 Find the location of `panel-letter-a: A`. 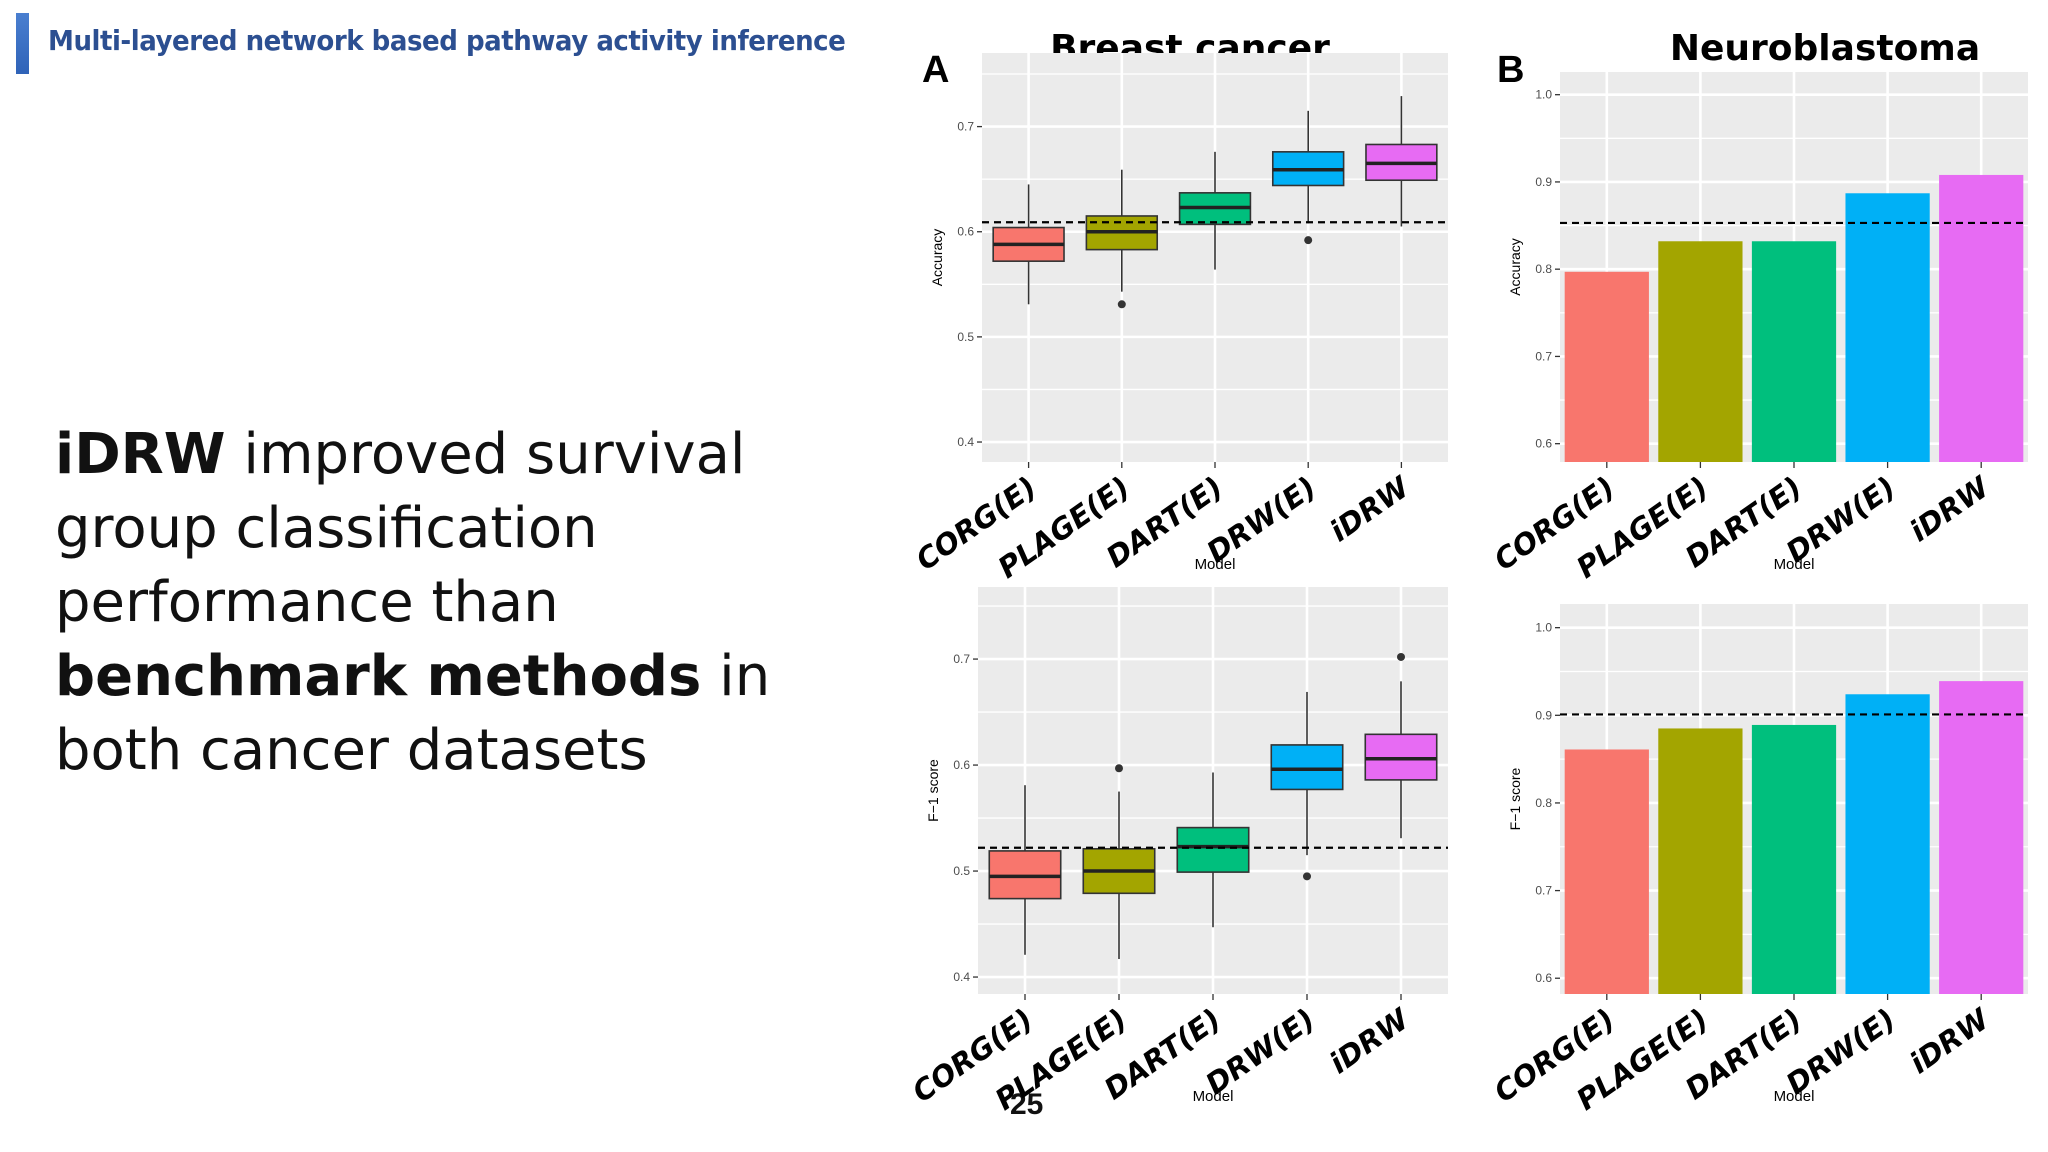

panel-letter-a: A is located at coordinates (935, 70).